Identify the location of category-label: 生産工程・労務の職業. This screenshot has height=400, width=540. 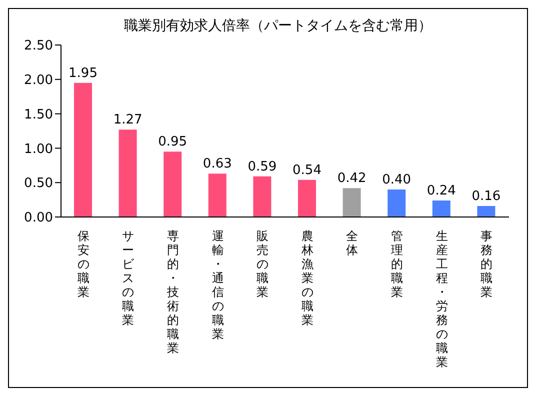
(442, 299).